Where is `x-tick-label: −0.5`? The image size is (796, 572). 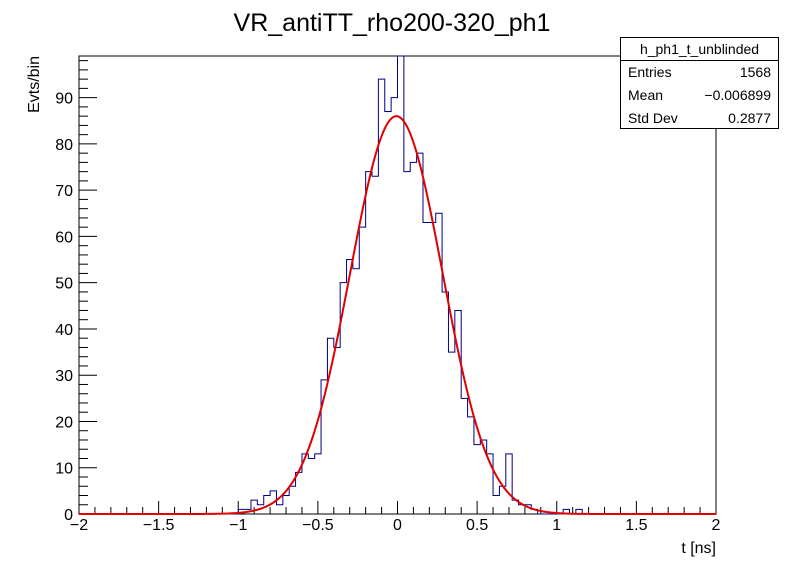
x-tick-label: −0.5 is located at coordinates (318, 525).